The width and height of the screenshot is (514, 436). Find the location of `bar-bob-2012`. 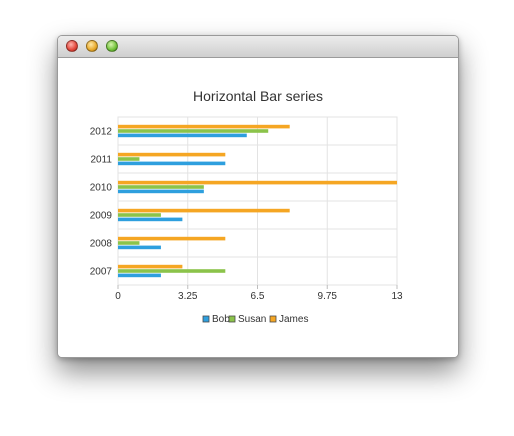

bar-bob-2012 is located at coordinates (182, 135).